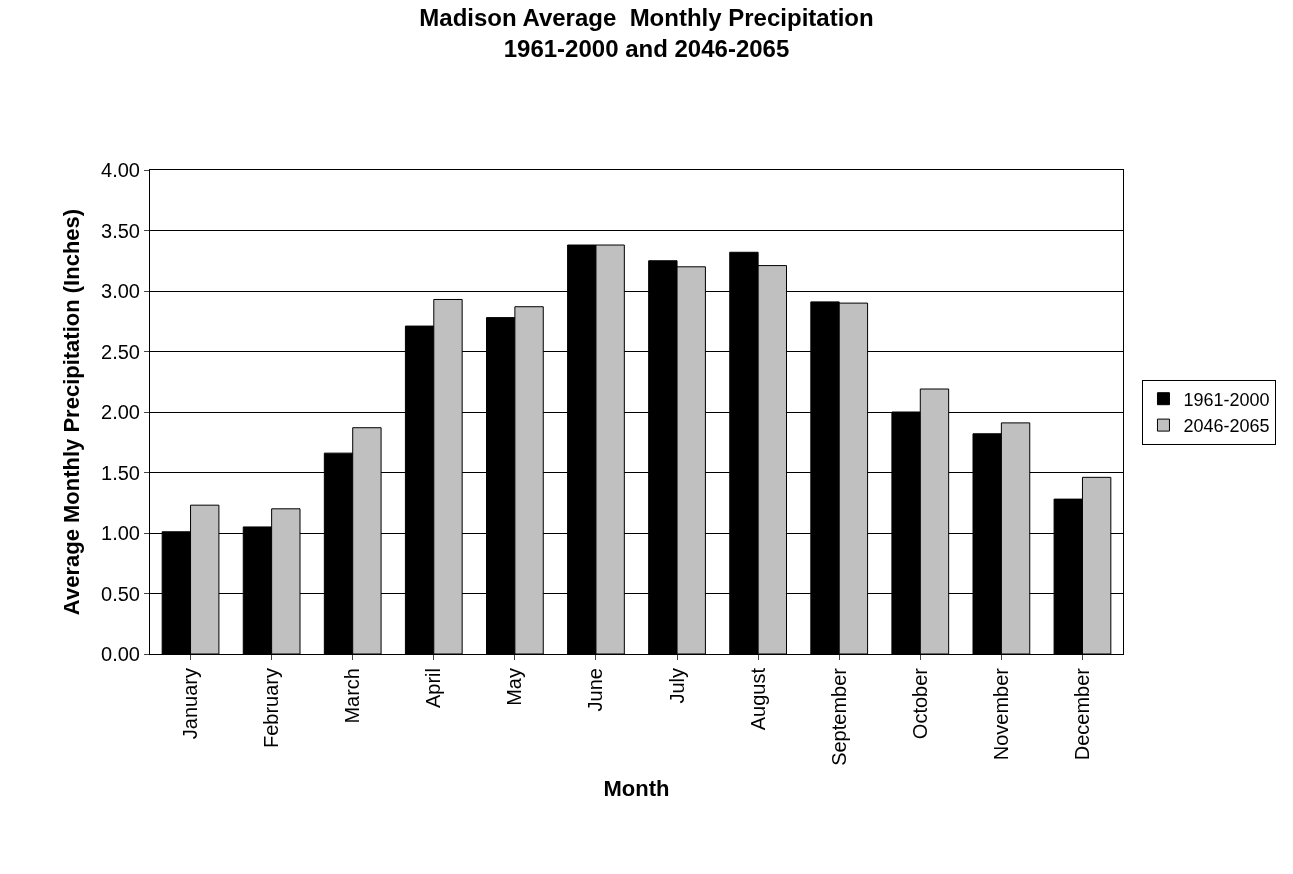 The width and height of the screenshot is (1293, 874). I want to click on x-tick-label: December, so click(1081, 714).